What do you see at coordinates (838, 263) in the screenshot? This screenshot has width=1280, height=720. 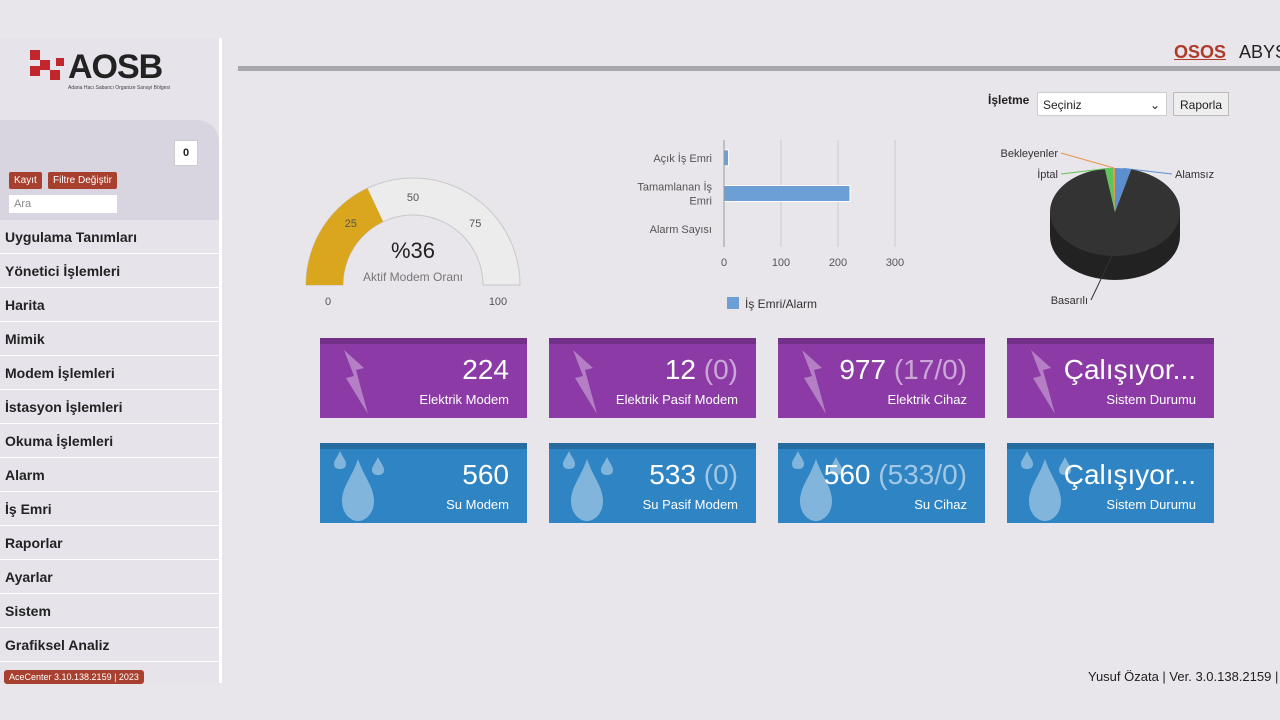 I see `x-tick-label: 200` at bounding box center [838, 263].